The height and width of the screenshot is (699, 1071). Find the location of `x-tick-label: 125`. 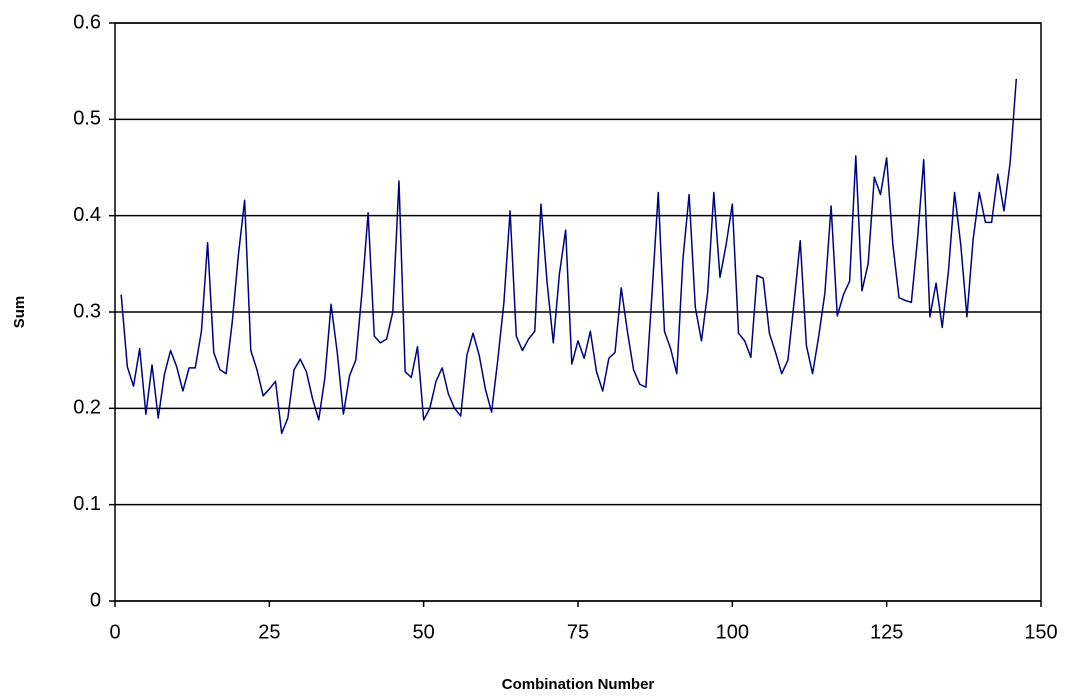

x-tick-label: 125 is located at coordinates (886, 632).